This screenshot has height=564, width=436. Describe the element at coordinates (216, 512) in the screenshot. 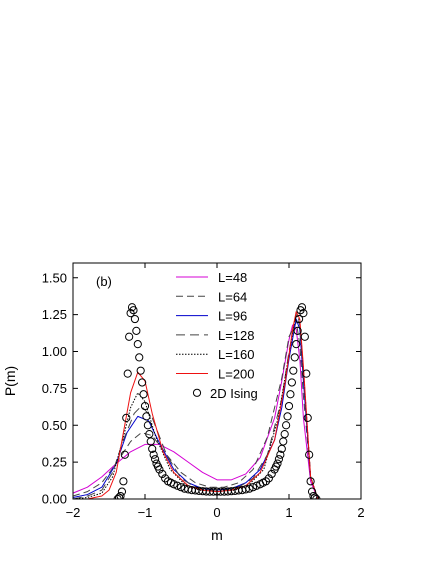

I see `x-tick-label: 0` at that location.